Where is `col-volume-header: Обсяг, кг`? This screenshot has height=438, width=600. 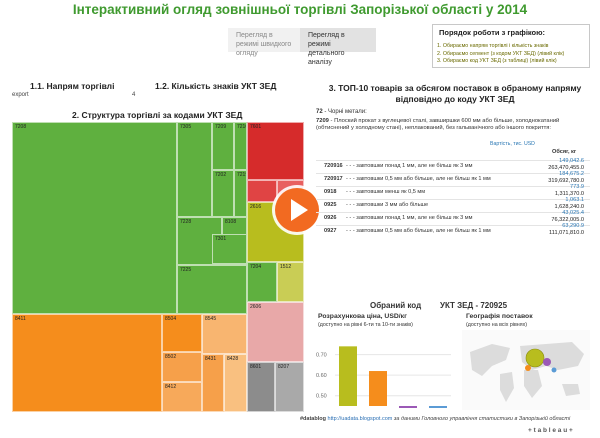
col-volume-header: Обсяг, кг is located at coordinates (564, 152).